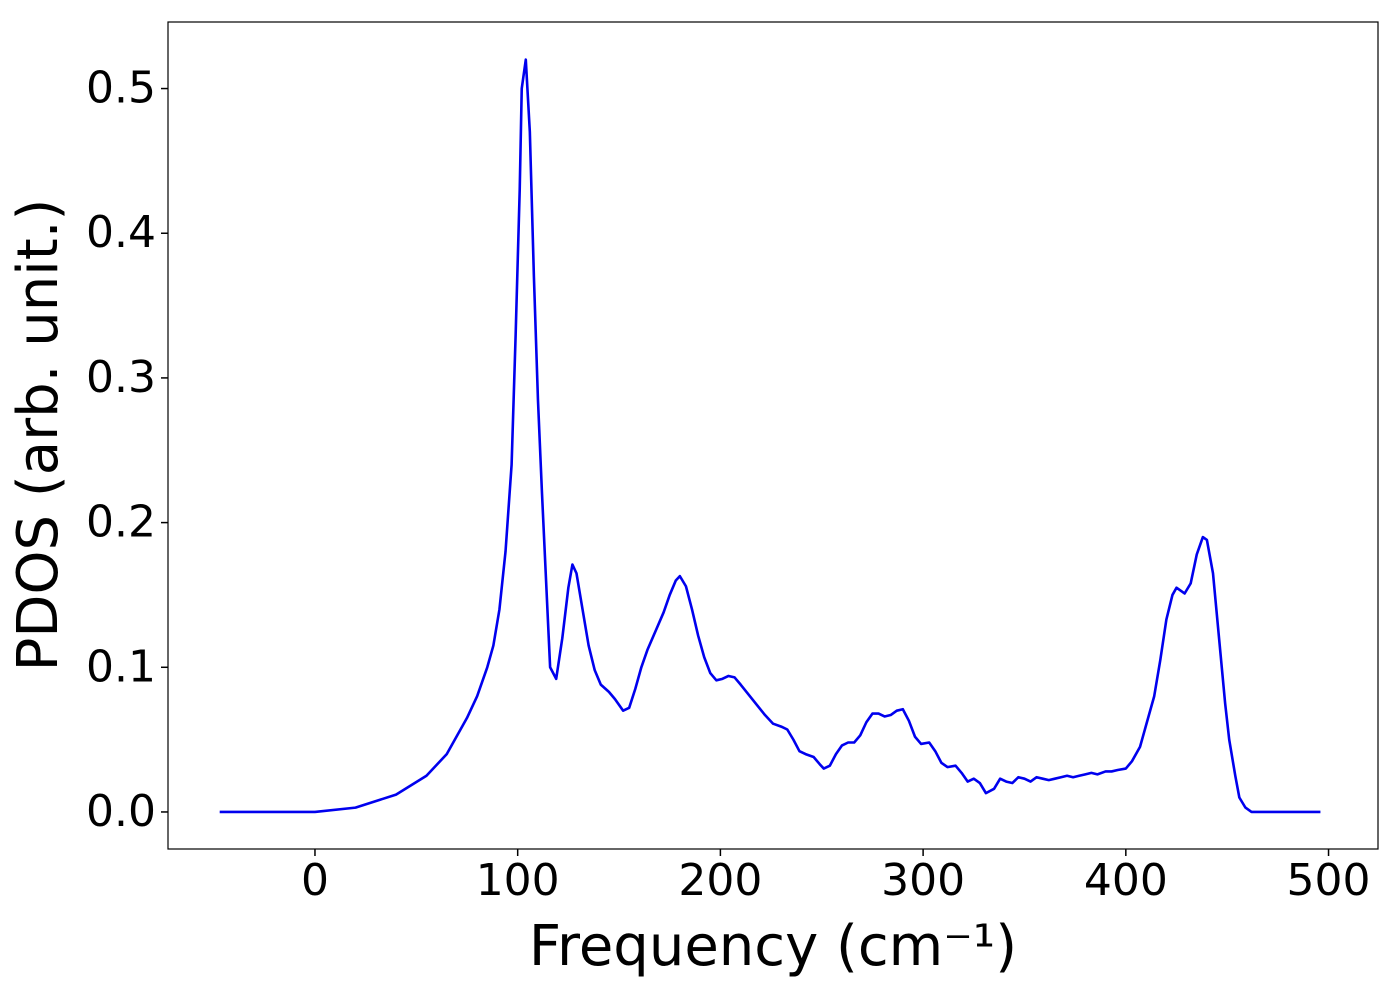 This screenshot has height=1000, width=1400. I want to click on x-tick-label: 100, so click(518, 880).